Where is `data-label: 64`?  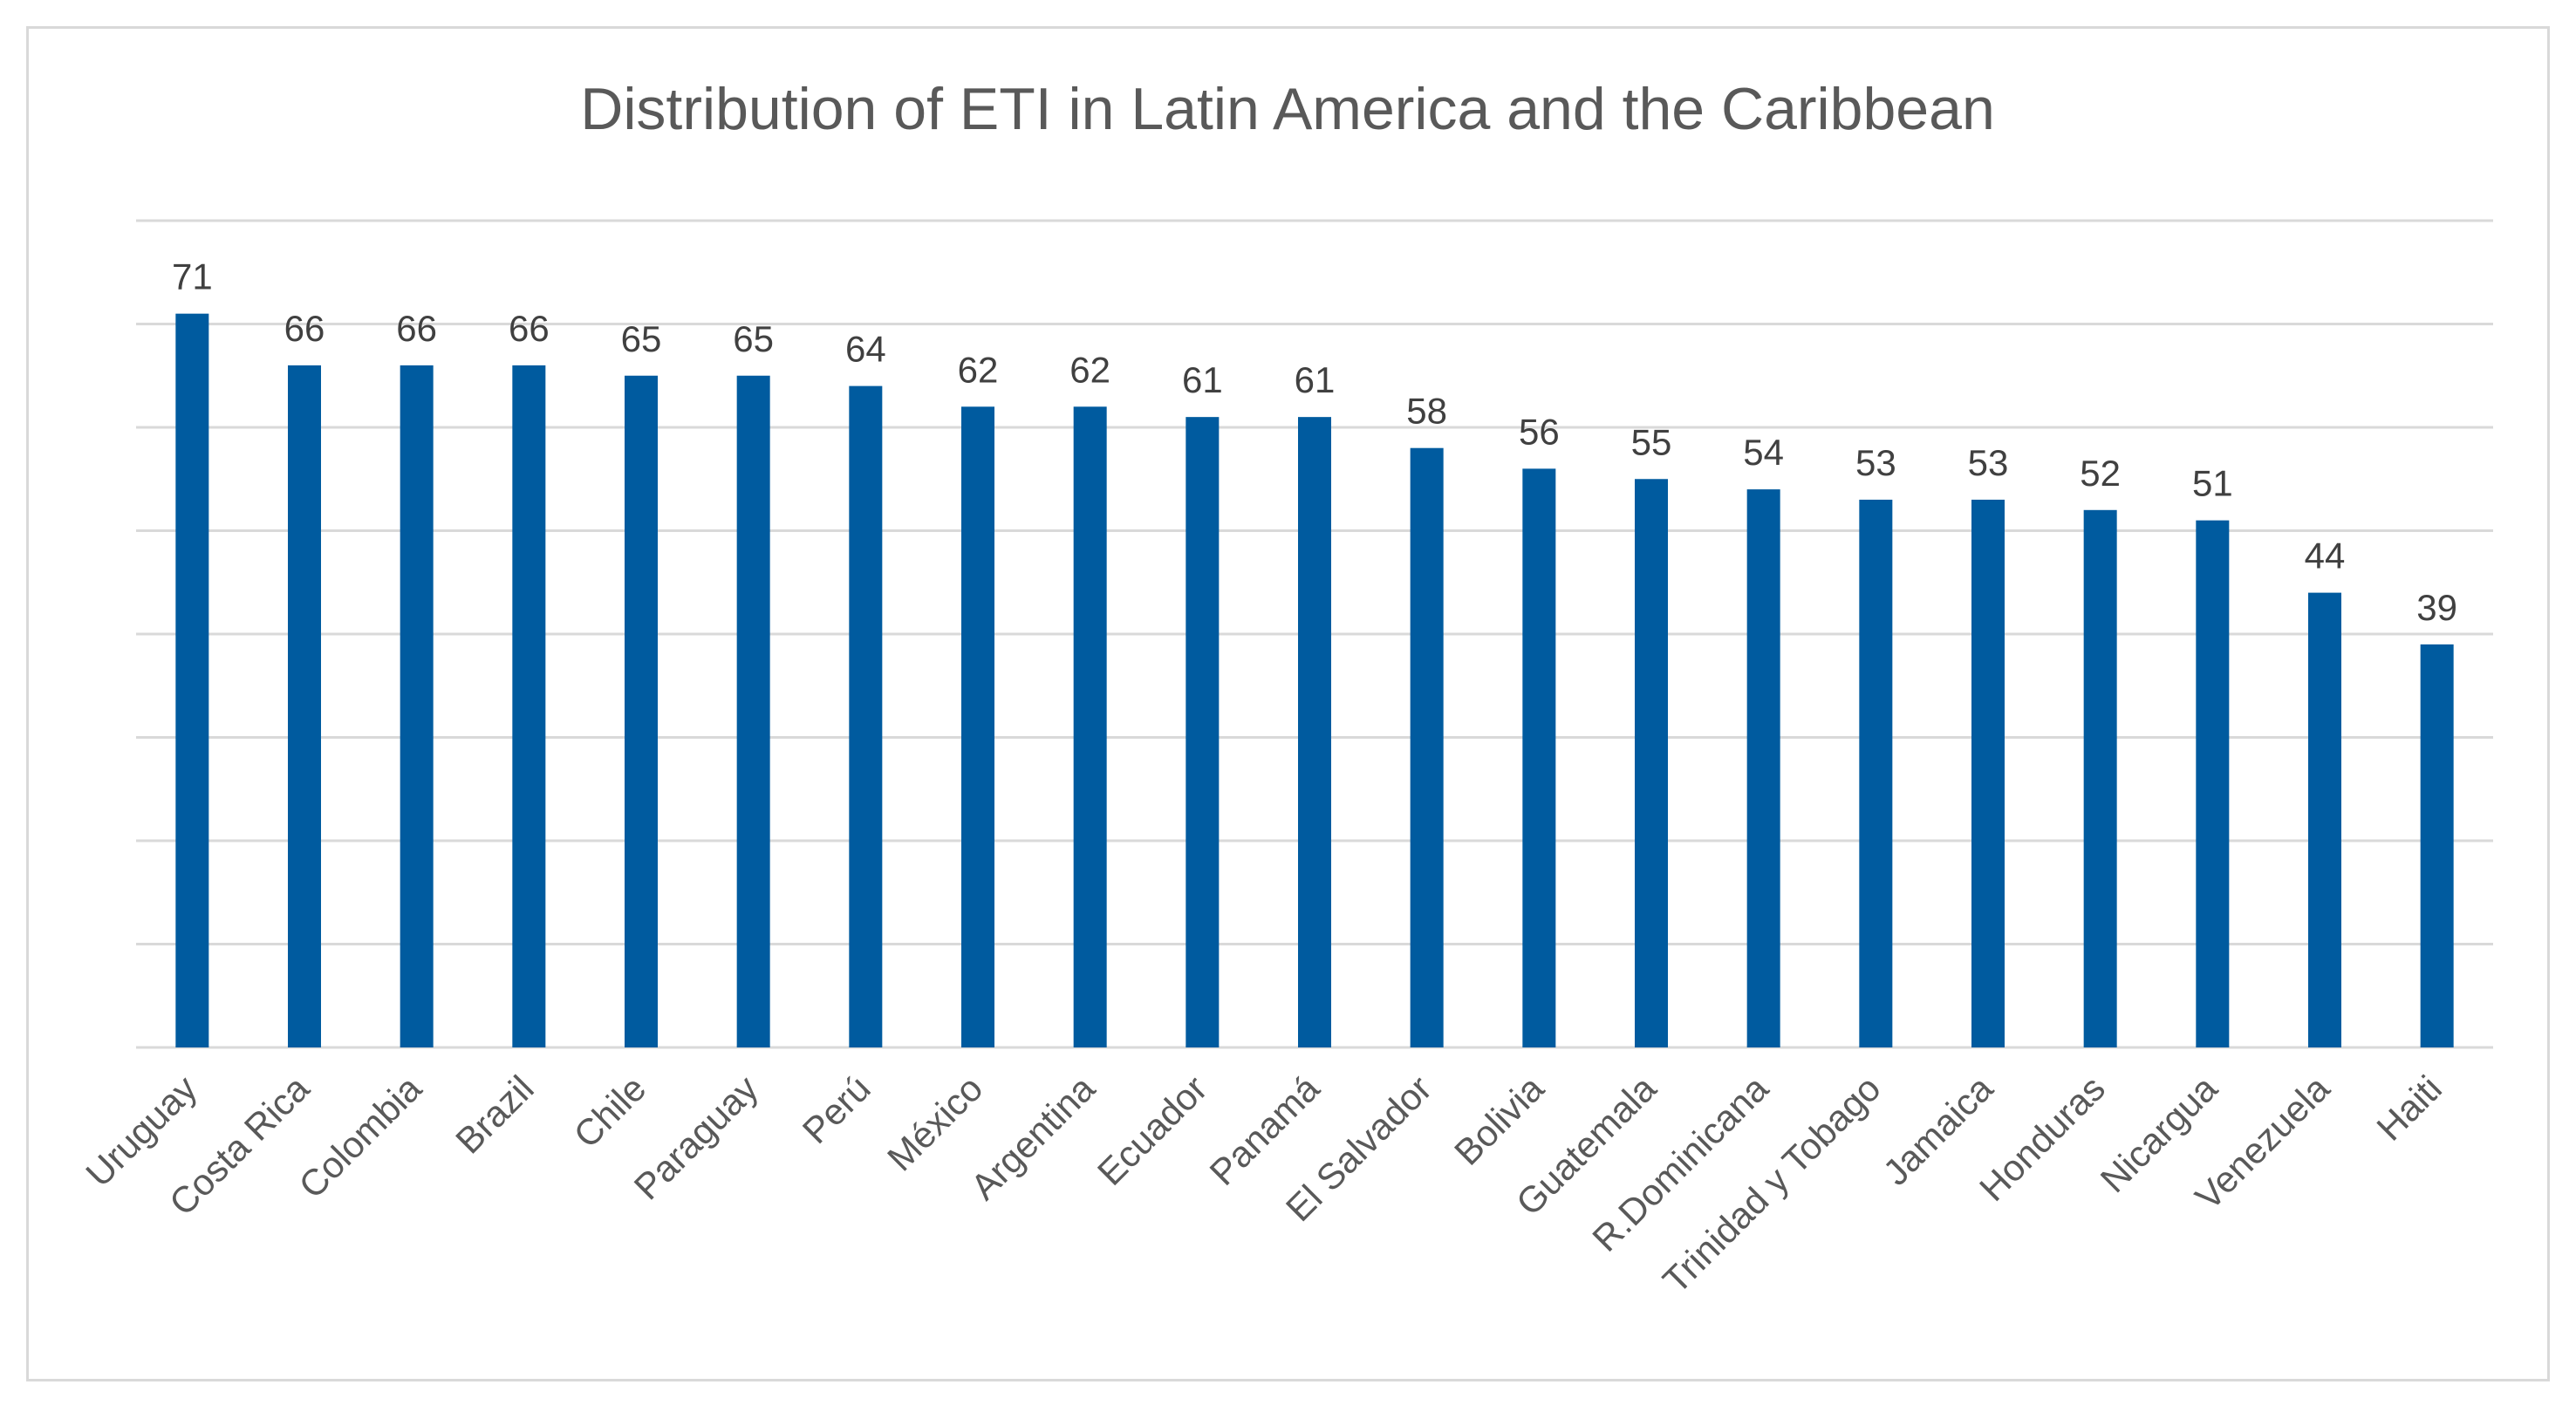 data-label: 64 is located at coordinates (865, 349).